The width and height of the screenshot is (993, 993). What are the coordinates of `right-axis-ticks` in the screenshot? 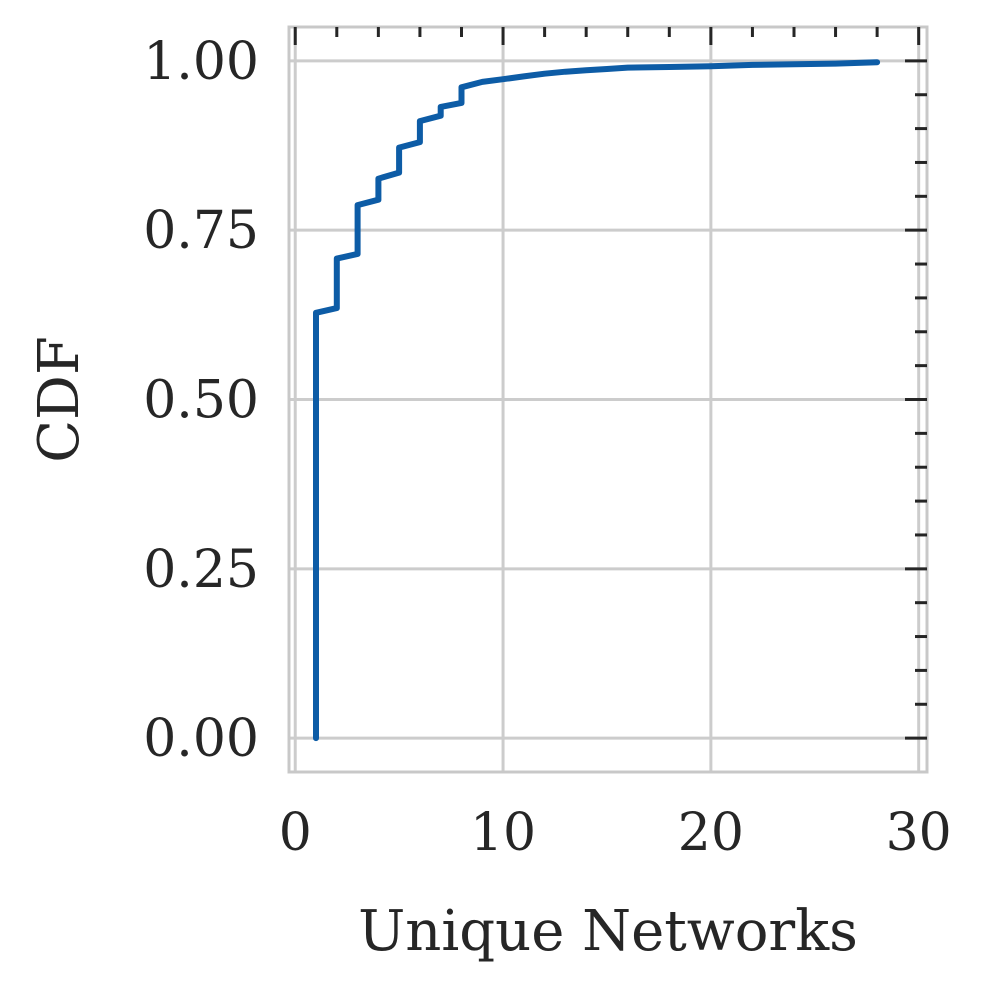 It's located at (916, 399).